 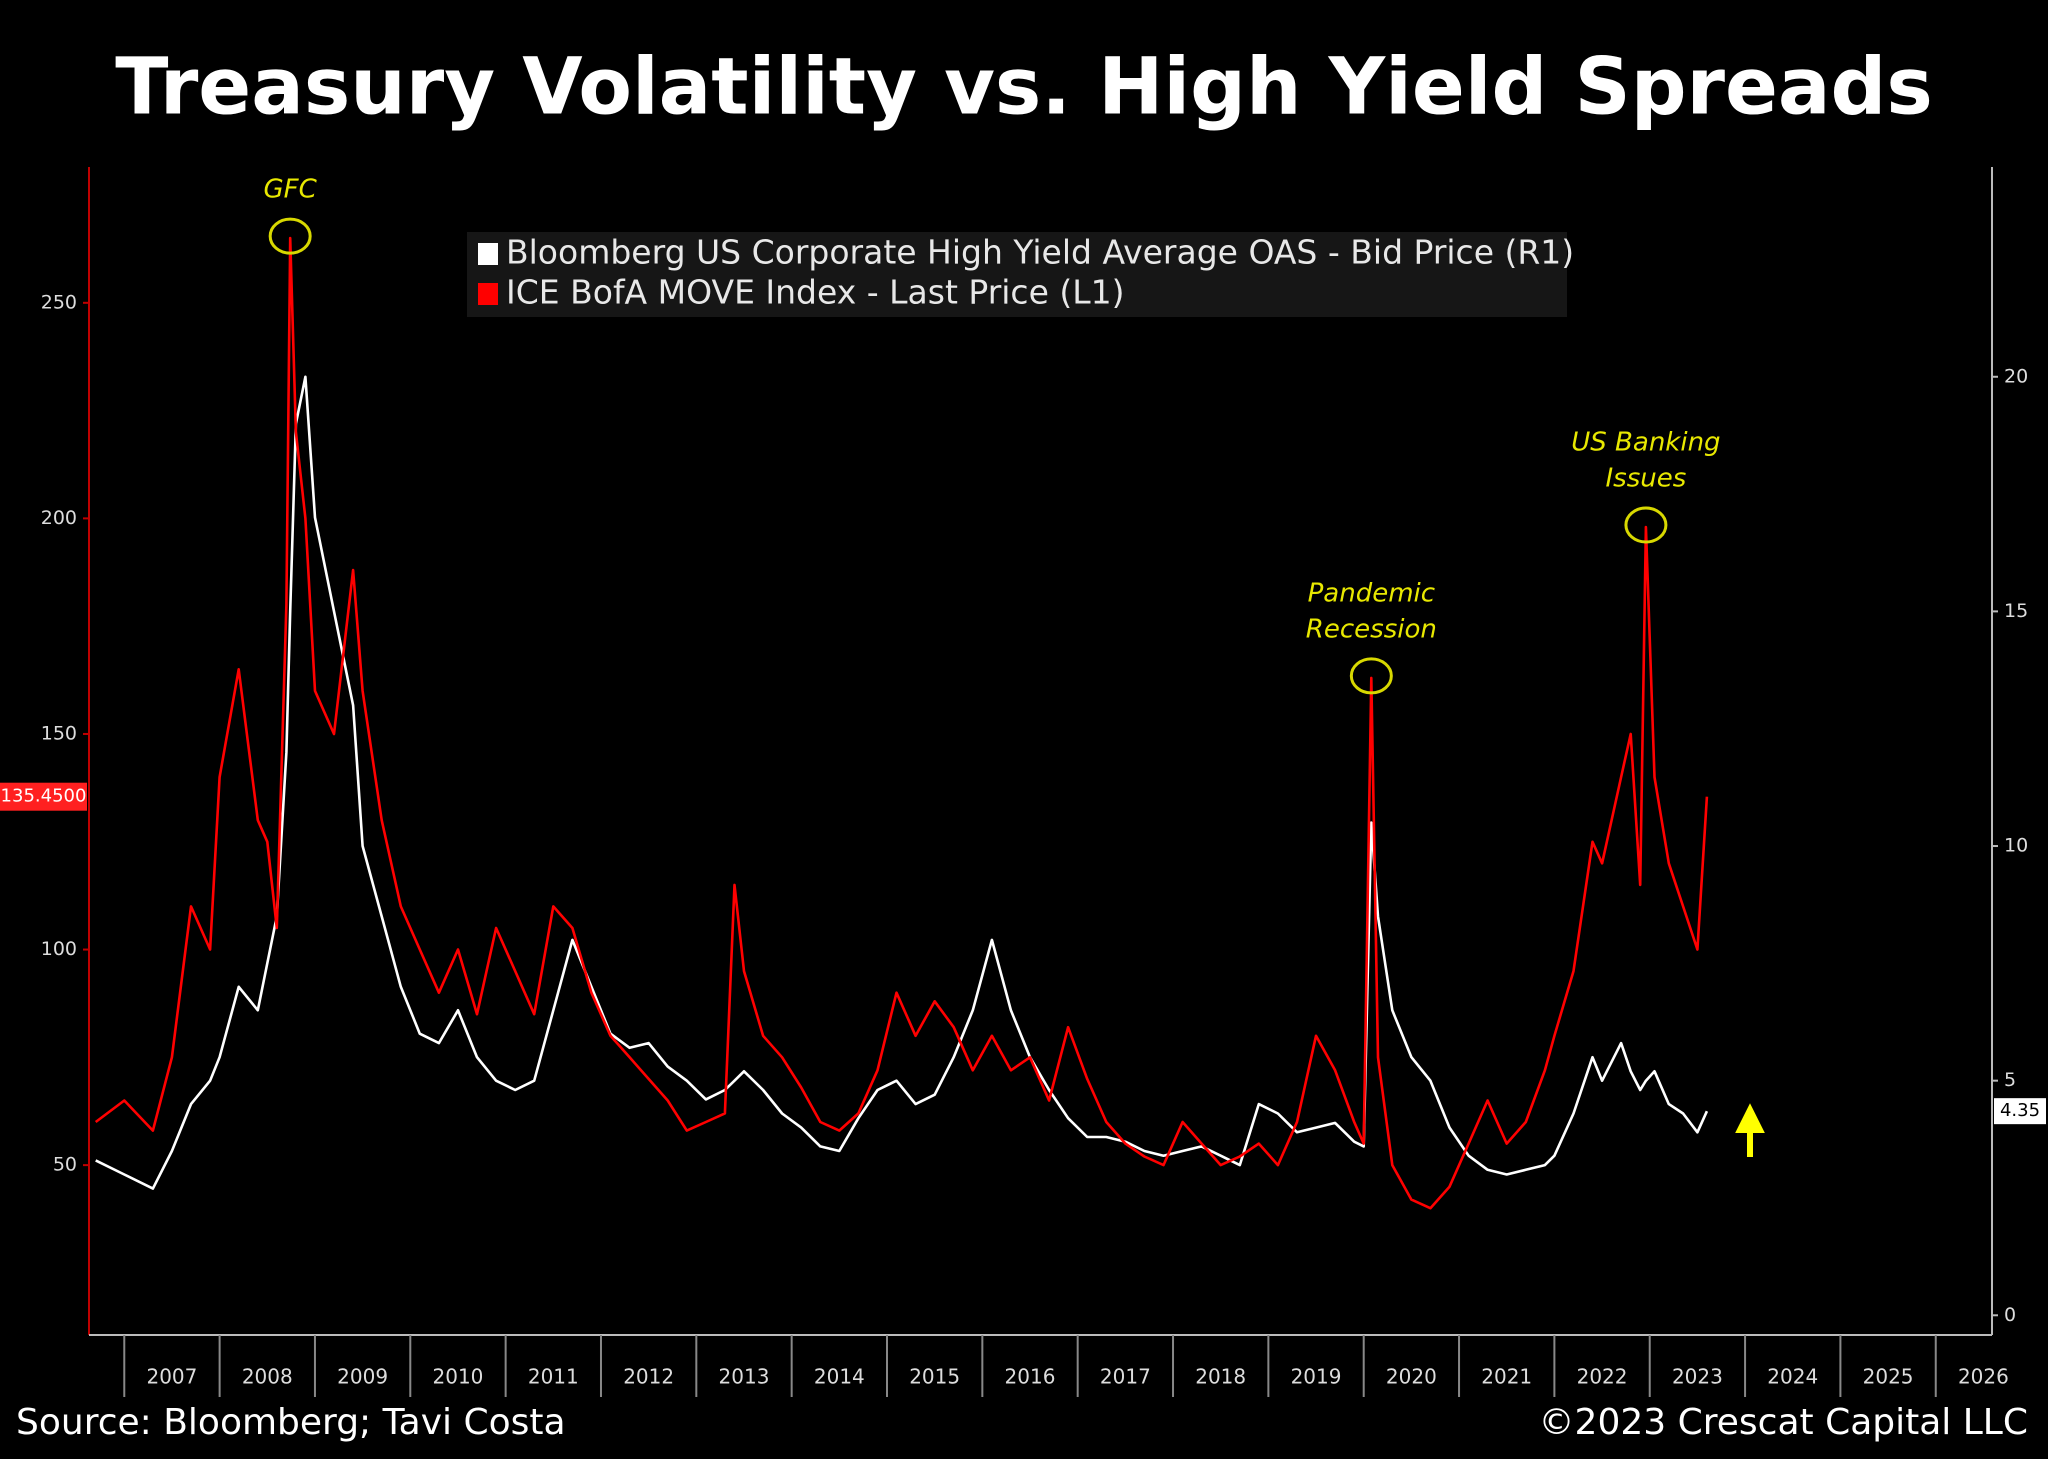 I want to click on y2-tick-label: 10, so click(x=2016, y=846).